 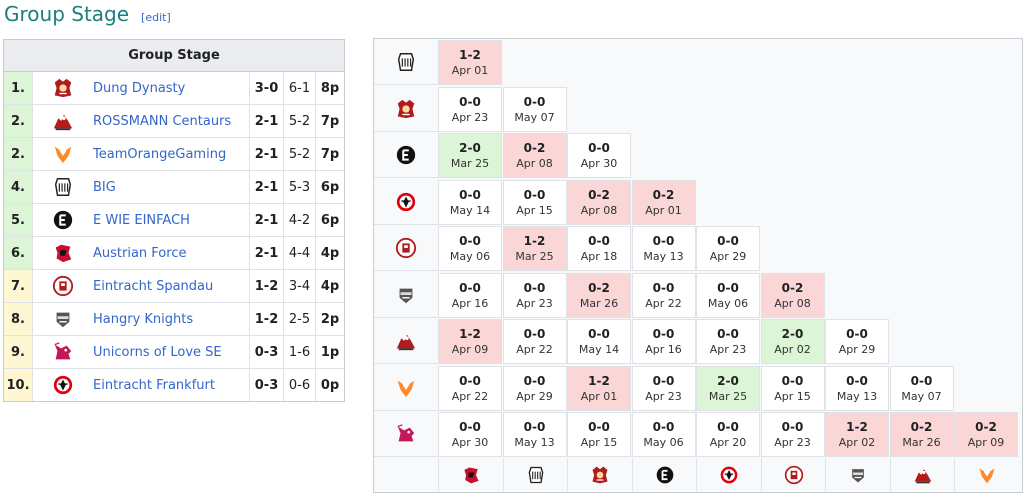 I want to click on match-result-cell: 2-0 Apr 02, so click(x=792, y=341).